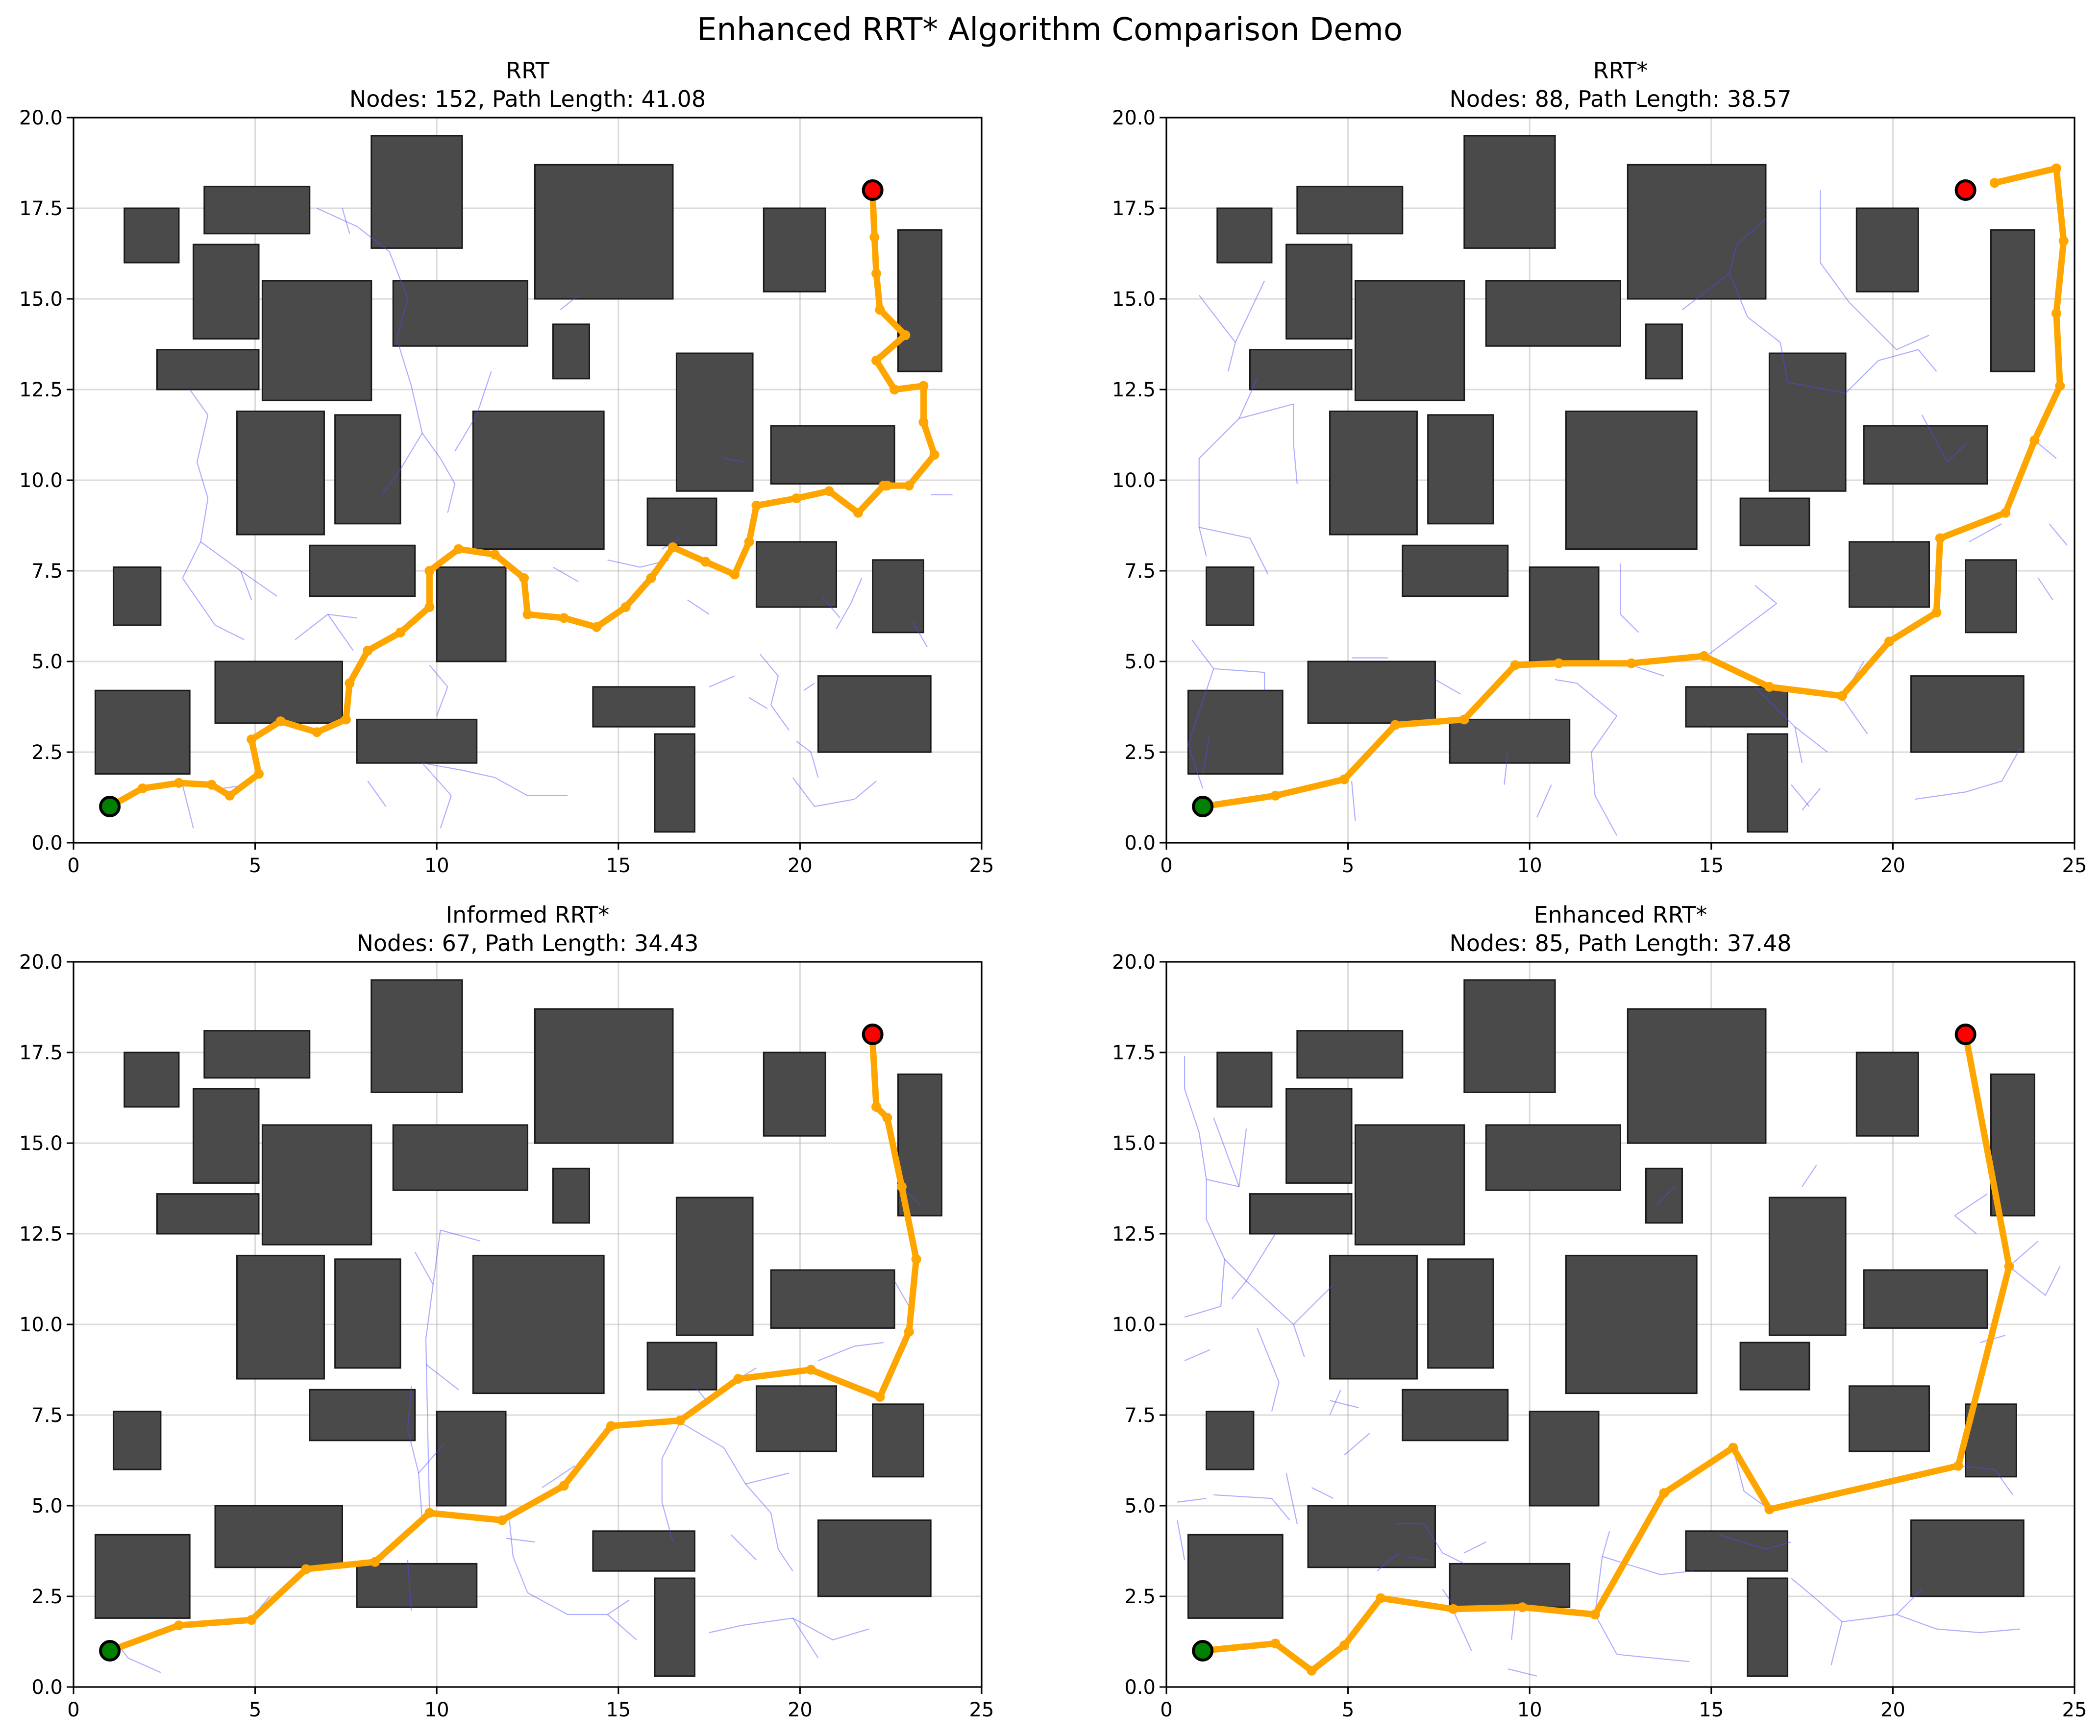  What do you see at coordinates (1134, 390) in the screenshot?
I see `y-tick-label: 12.5` at bounding box center [1134, 390].